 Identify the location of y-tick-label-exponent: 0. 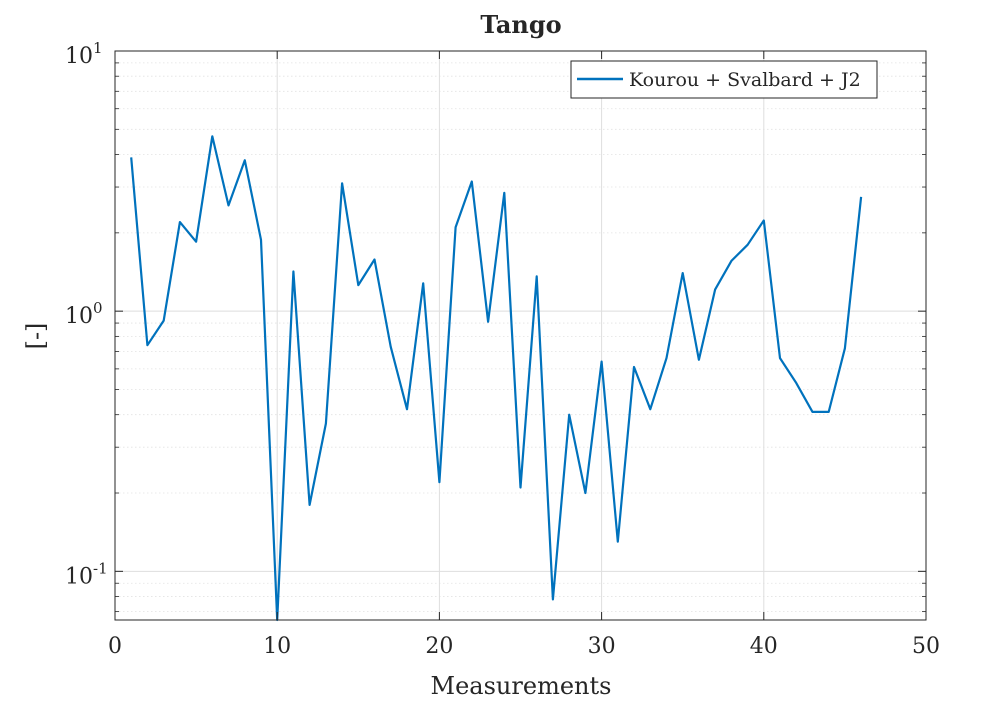
(98, 308).